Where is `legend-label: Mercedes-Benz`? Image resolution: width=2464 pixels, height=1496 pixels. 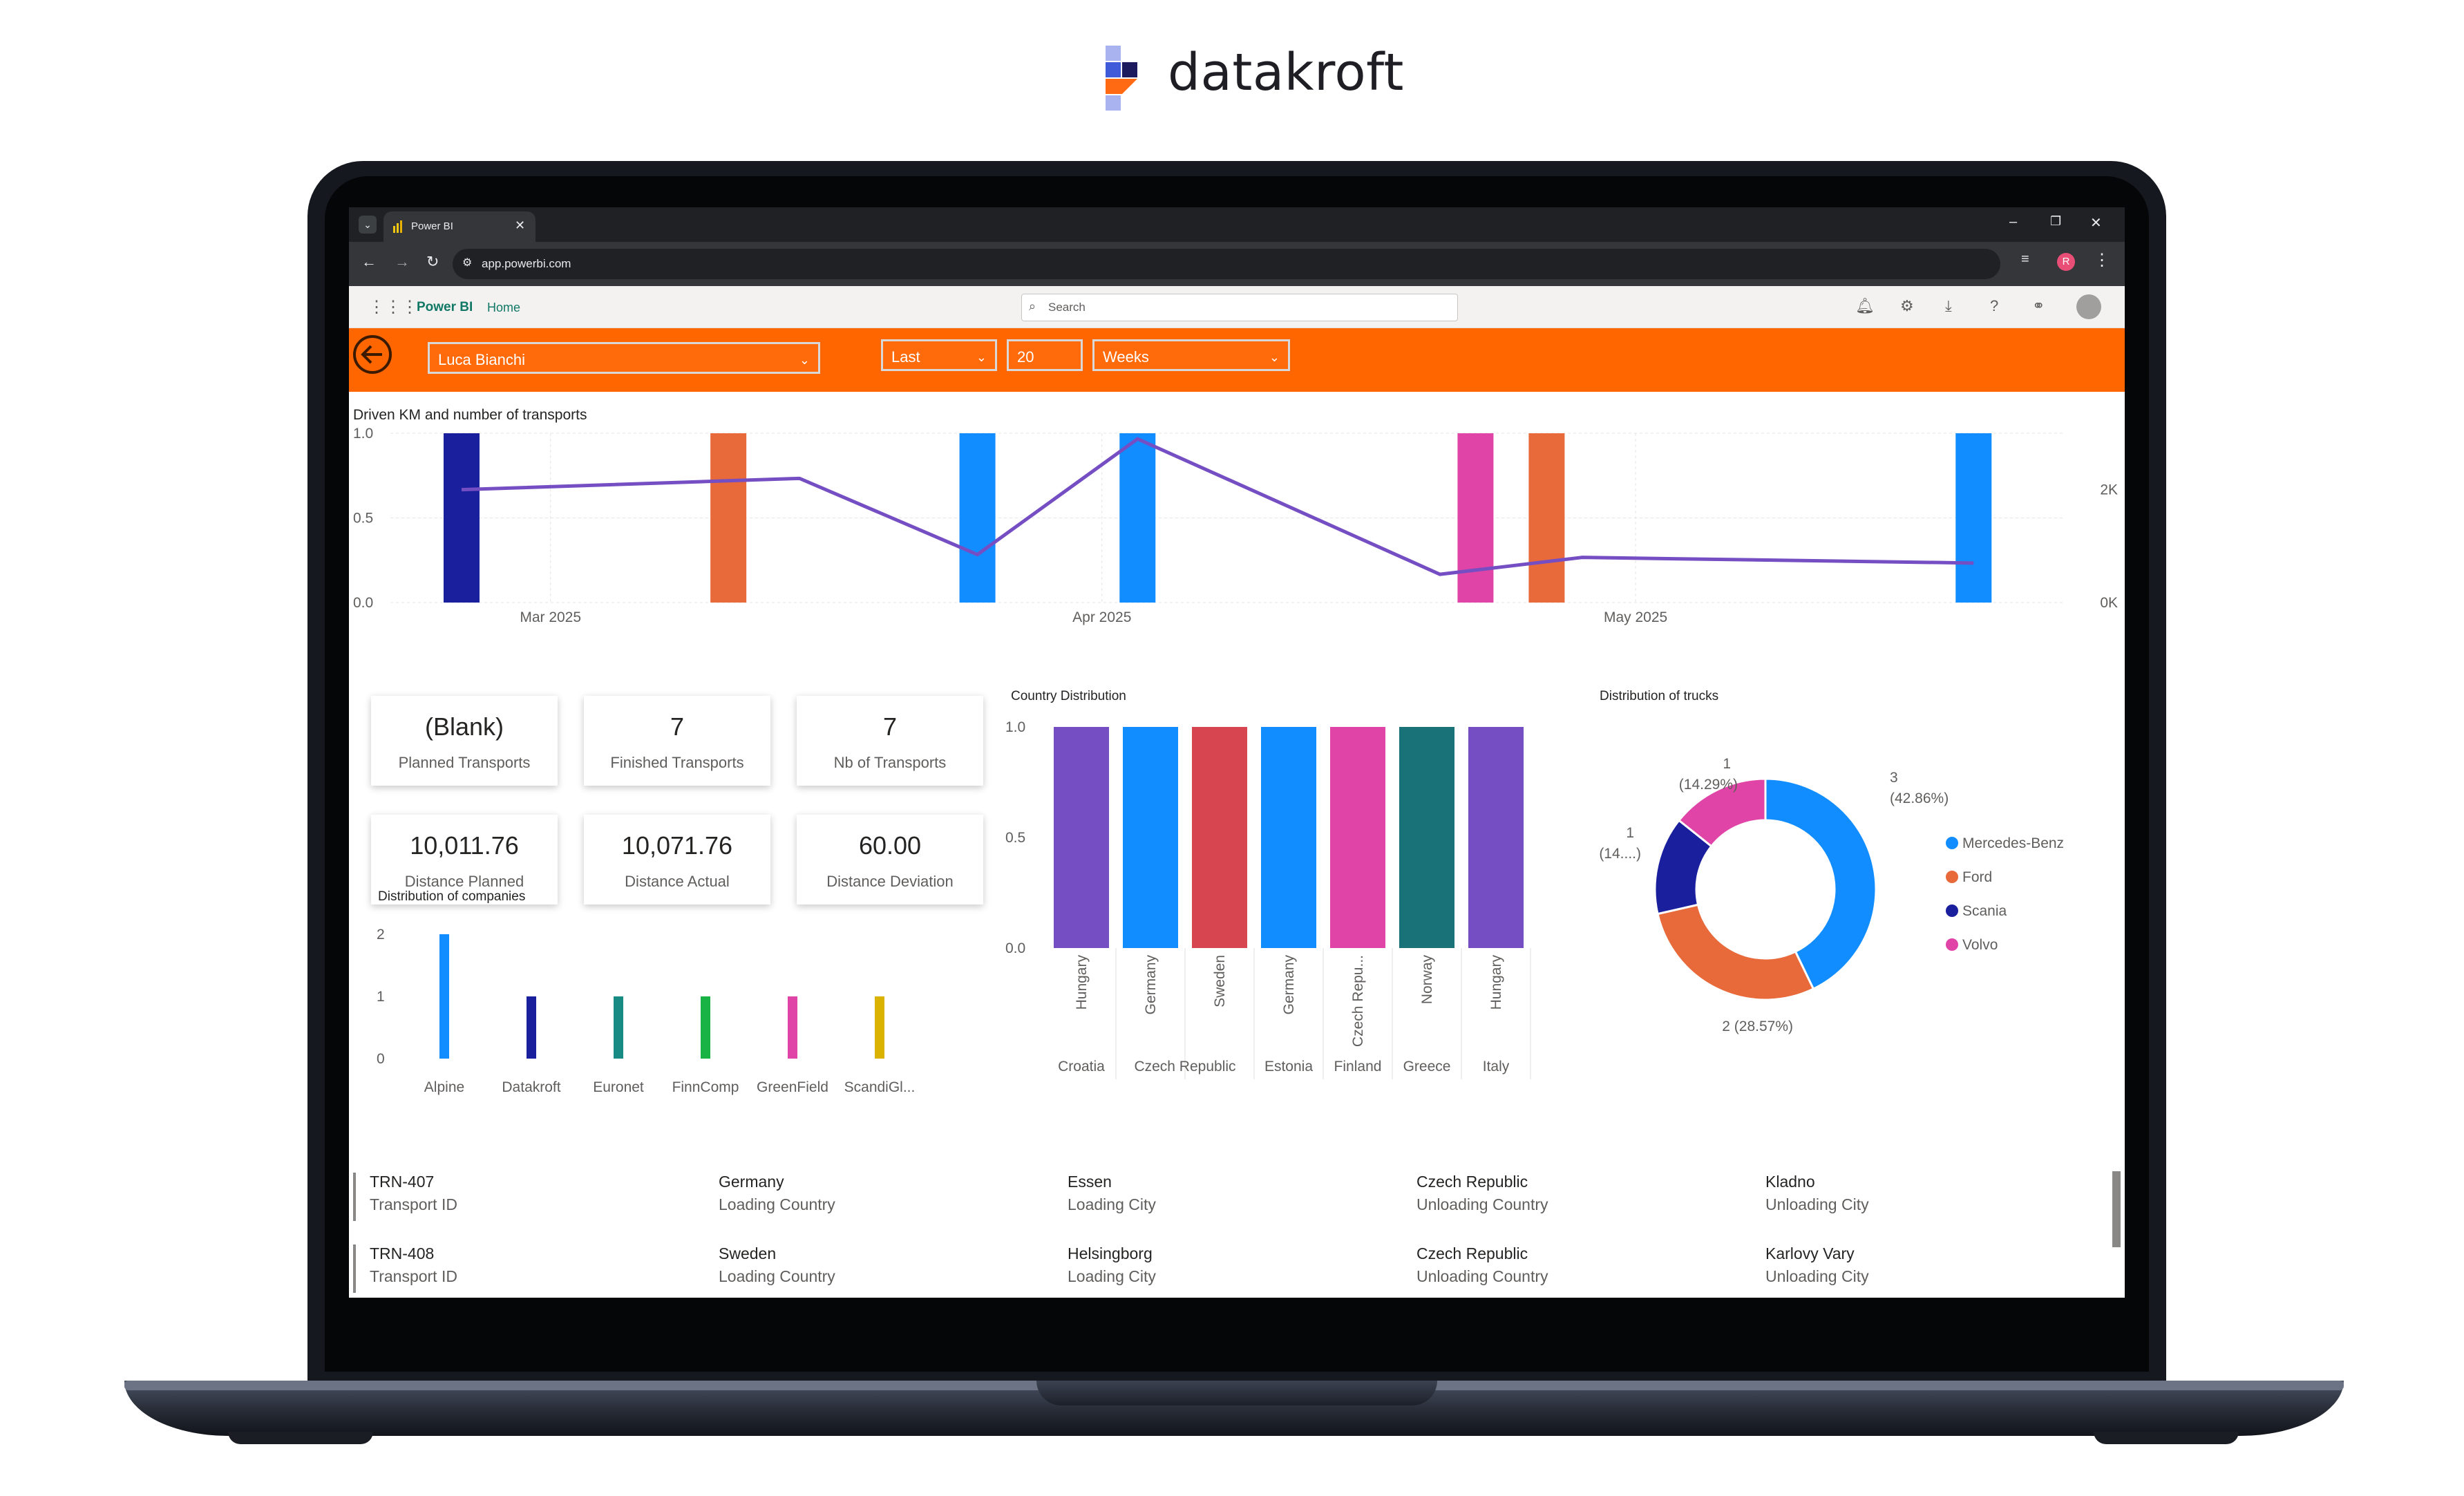
legend-label: Mercedes-Benz is located at coordinates (2013, 843).